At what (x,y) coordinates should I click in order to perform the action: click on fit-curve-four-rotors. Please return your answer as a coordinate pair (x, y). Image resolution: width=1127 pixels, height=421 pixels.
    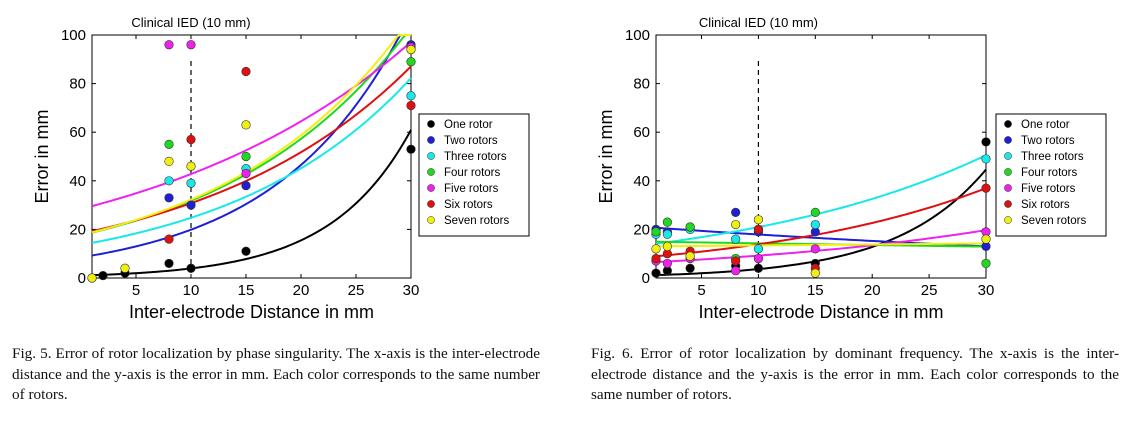
    Looking at the image, I should click on (251, 134).